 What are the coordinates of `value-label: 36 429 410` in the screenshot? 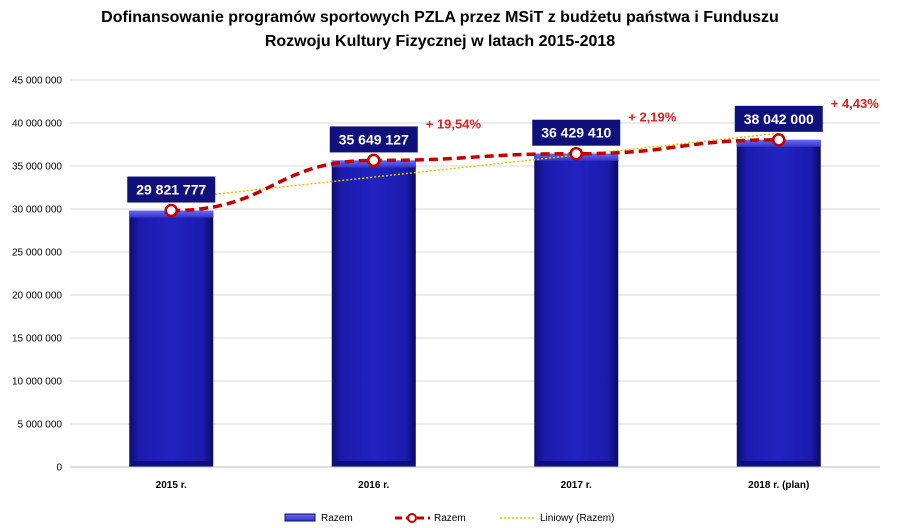 It's located at (576, 133).